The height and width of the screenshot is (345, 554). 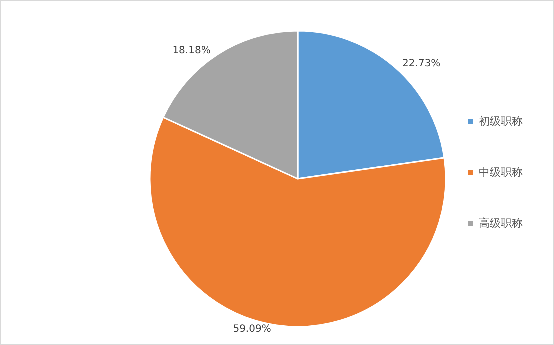 What do you see at coordinates (501, 172) in the screenshot?
I see `legend-label: 中级职称` at bounding box center [501, 172].